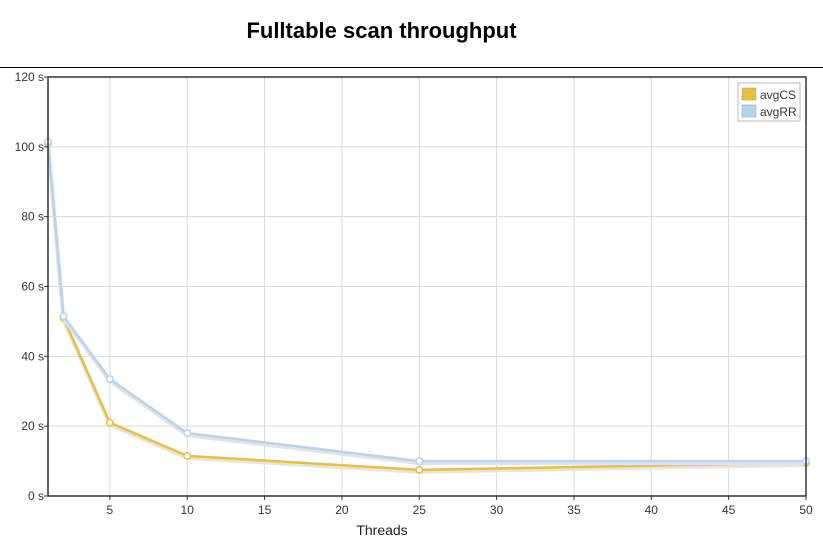  What do you see at coordinates (32, 217) in the screenshot?
I see `y-tick-label: 80 s` at bounding box center [32, 217].